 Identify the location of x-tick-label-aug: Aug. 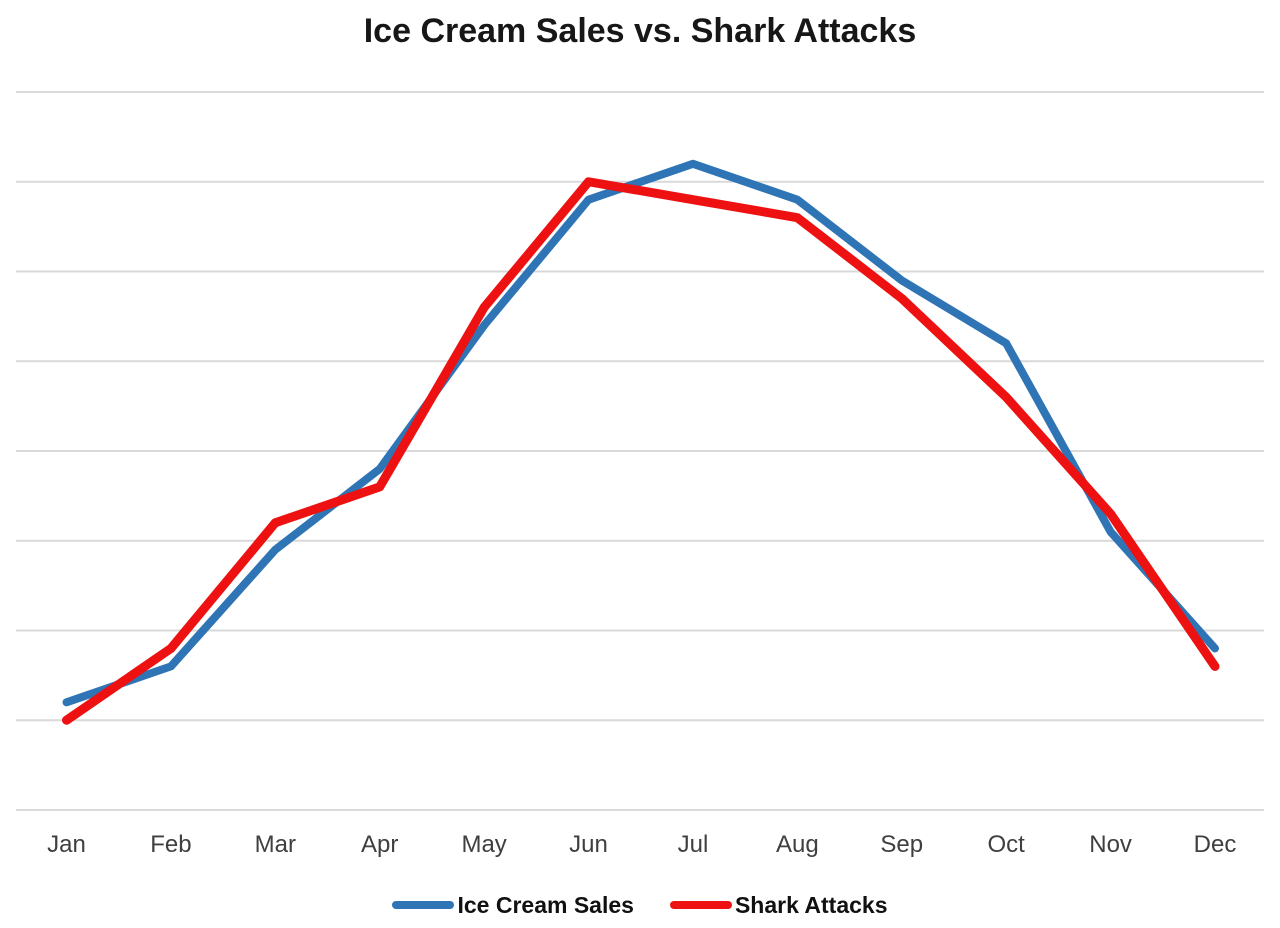
(797, 844).